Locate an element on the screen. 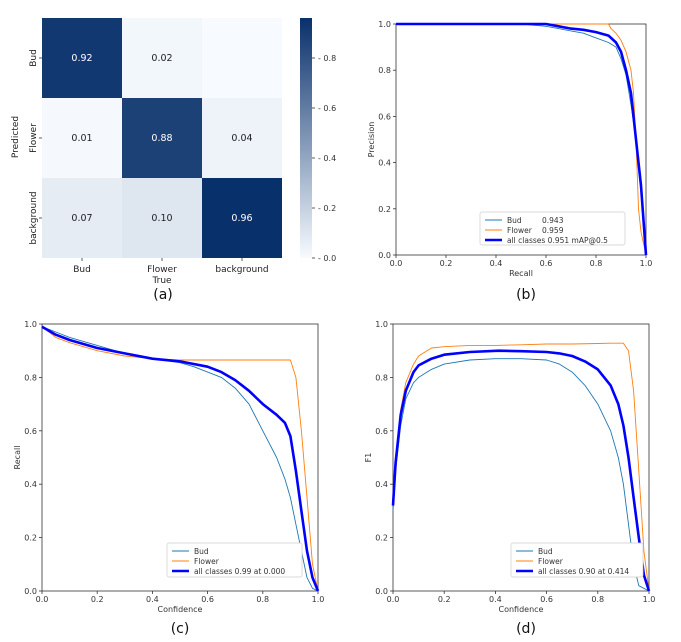 The height and width of the screenshot is (642, 681). cell-value-label: 0.92 is located at coordinates (81, 58).